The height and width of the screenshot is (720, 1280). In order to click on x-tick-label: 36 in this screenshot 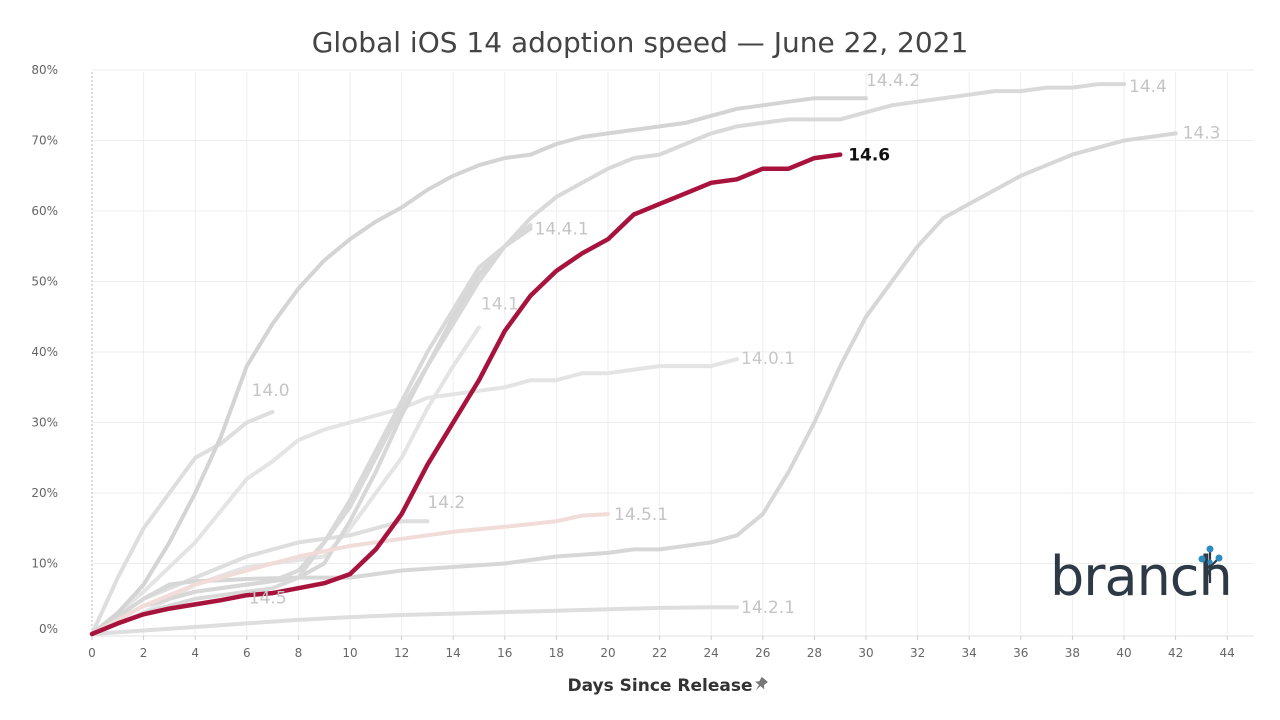, I will do `click(1020, 653)`.